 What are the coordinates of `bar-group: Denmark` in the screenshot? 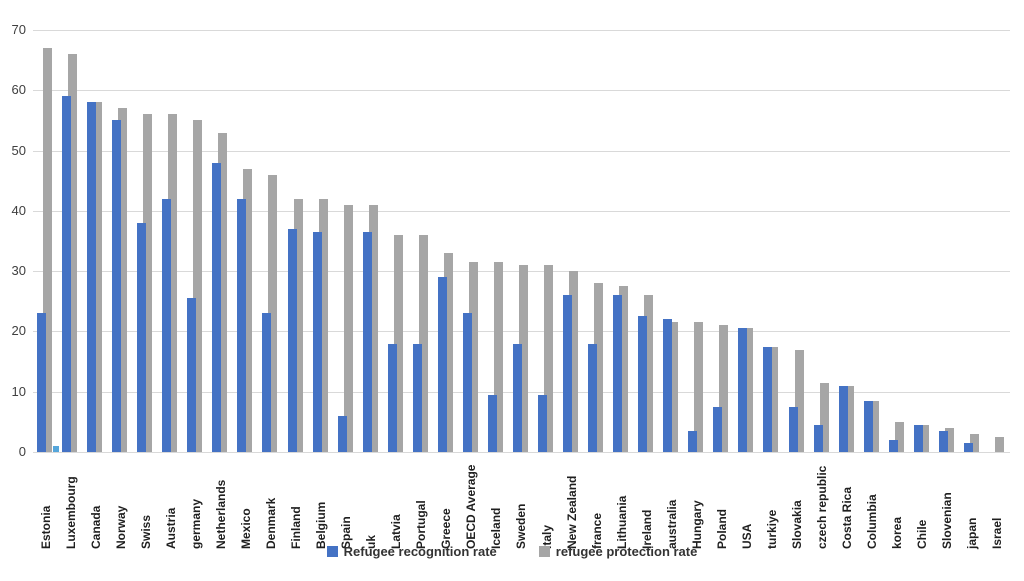 It's located at (270, 289).